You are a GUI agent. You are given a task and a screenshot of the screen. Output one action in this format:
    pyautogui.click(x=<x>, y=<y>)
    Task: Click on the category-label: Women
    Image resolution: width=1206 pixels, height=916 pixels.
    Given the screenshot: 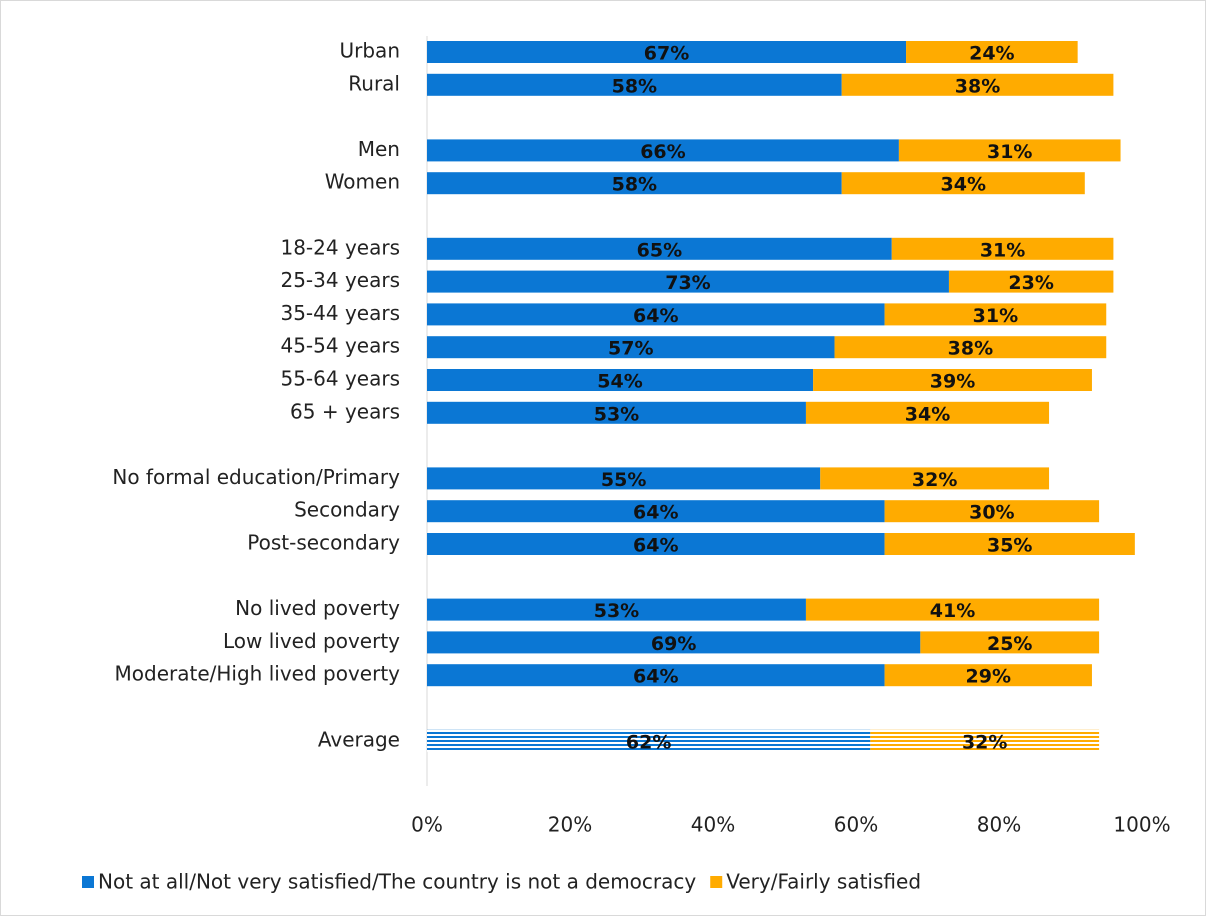 What is the action you would take?
    pyautogui.click(x=362, y=182)
    